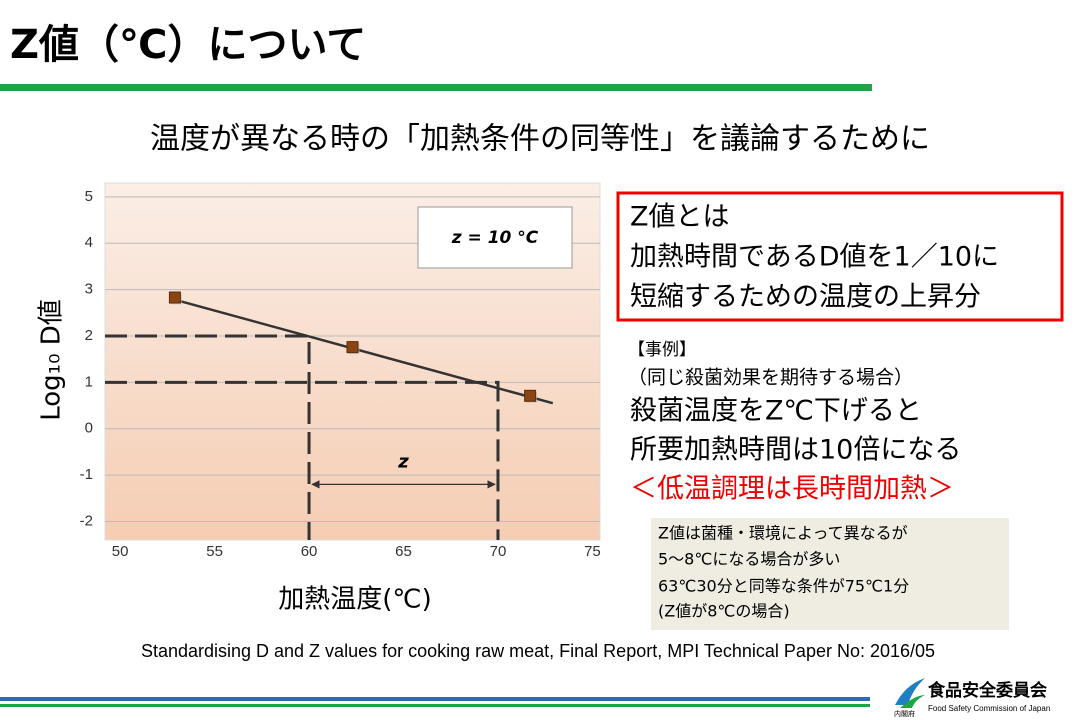 The width and height of the screenshot is (1080, 720). What do you see at coordinates (662, 350) in the screenshot?
I see `example-heading: 【事例】` at bounding box center [662, 350].